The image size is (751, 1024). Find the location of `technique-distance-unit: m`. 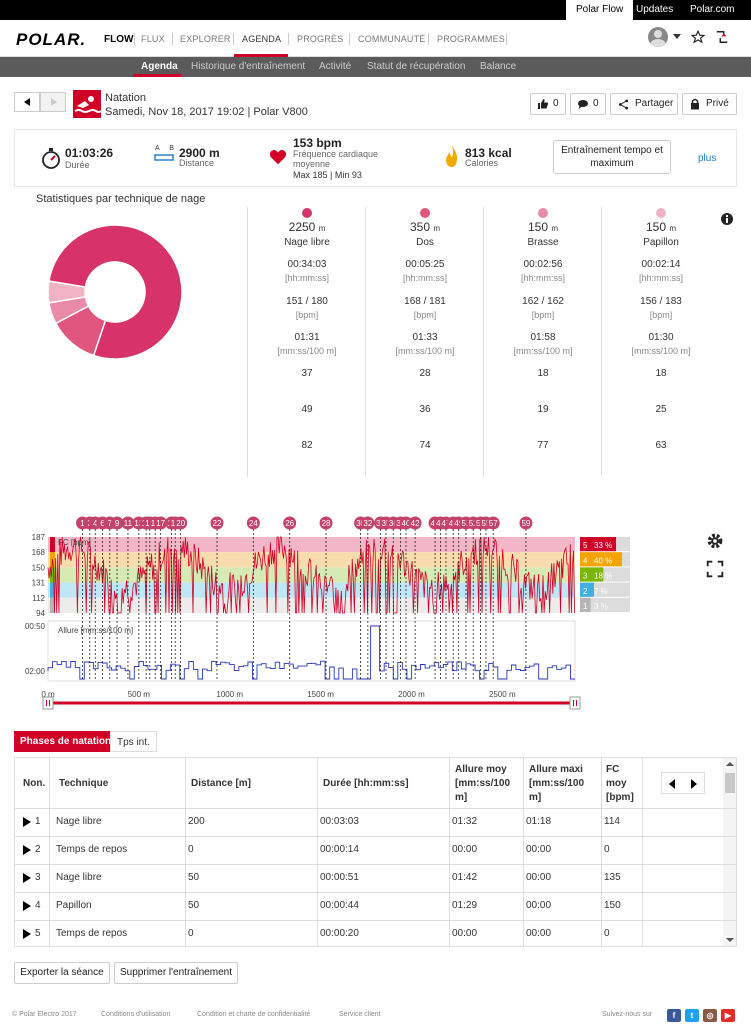

technique-distance-unit: m is located at coordinates (555, 228).